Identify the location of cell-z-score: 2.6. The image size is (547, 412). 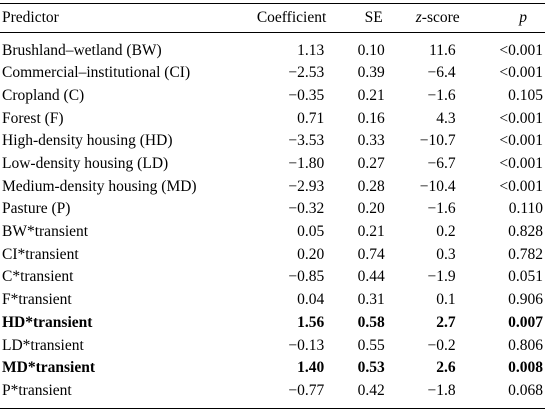
(446, 368).